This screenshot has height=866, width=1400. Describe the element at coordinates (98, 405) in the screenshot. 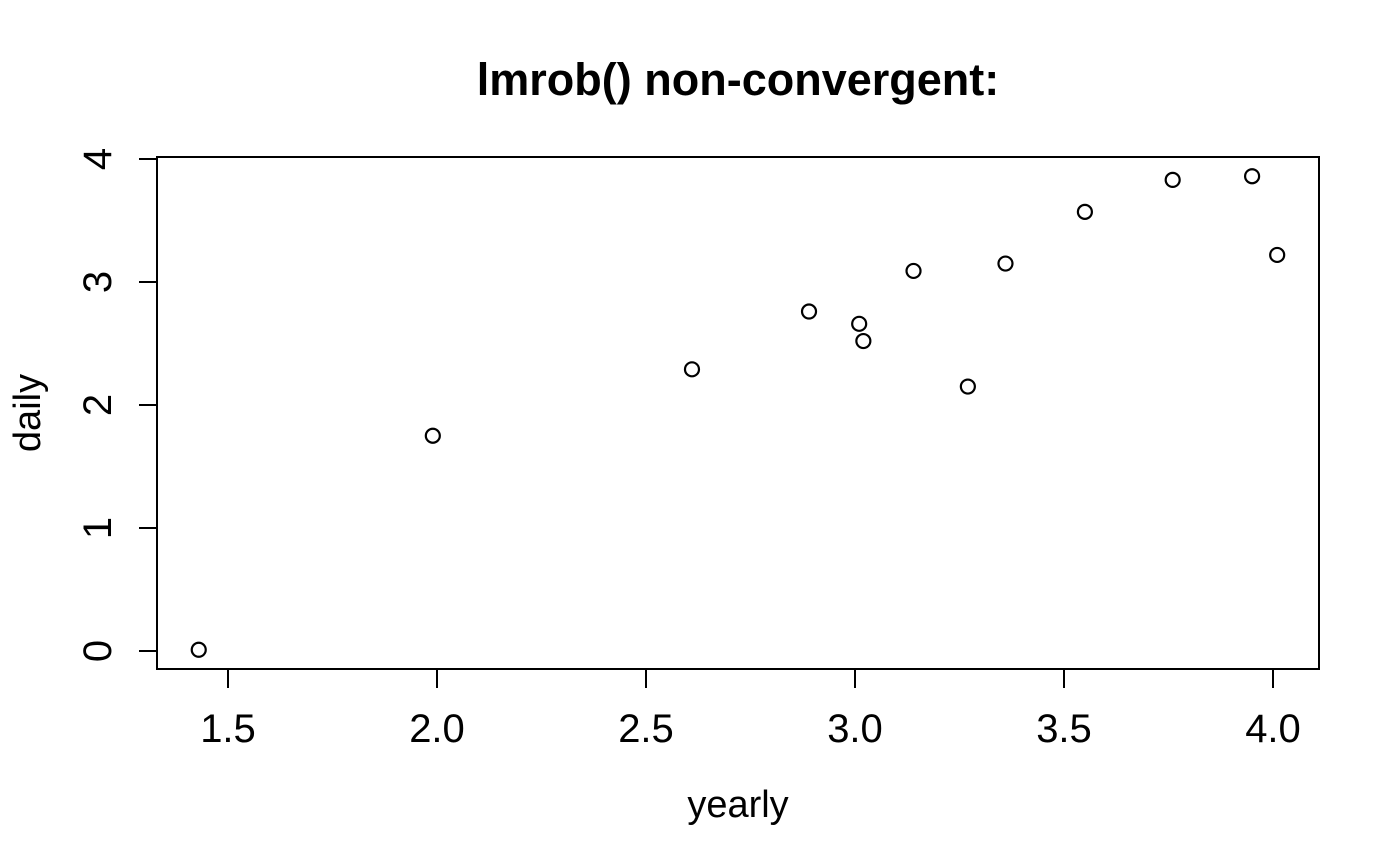

I see `y-tick-label: 2` at that location.